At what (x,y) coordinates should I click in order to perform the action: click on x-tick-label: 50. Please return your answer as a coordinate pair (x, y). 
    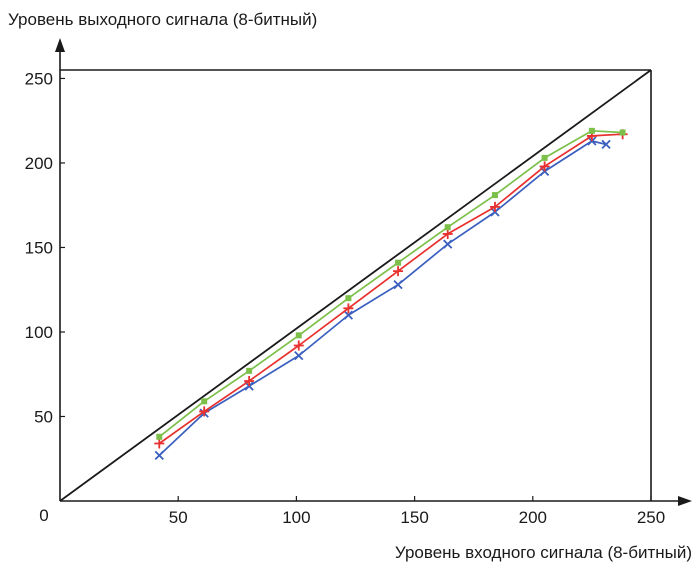
    Looking at the image, I should click on (178, 517).